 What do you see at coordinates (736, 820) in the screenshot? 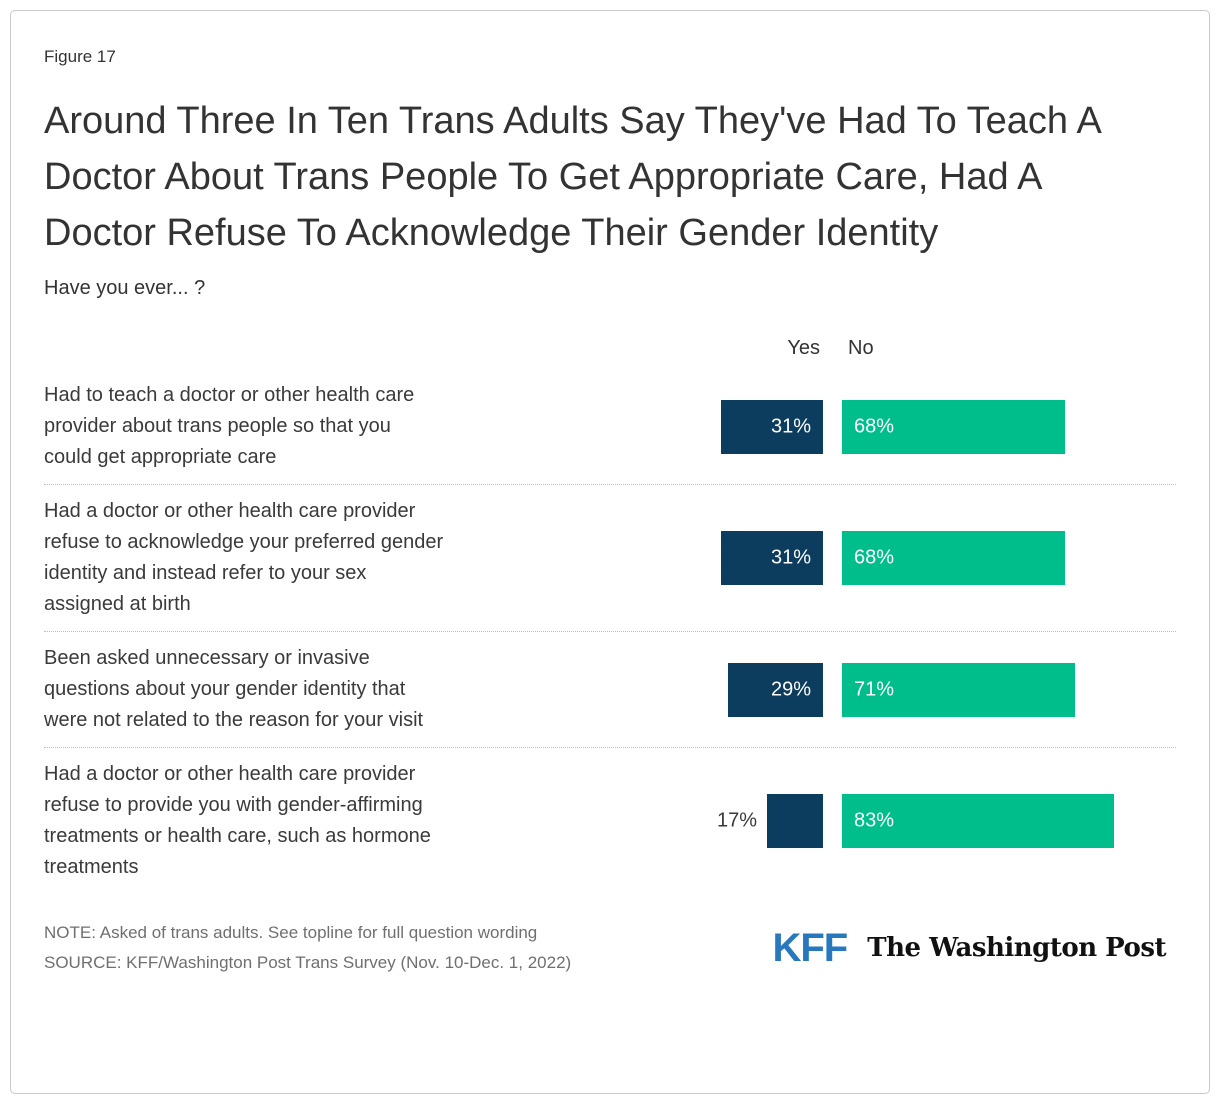
I see `yes-bar-value: 17%` at bounding box center [736, 820].